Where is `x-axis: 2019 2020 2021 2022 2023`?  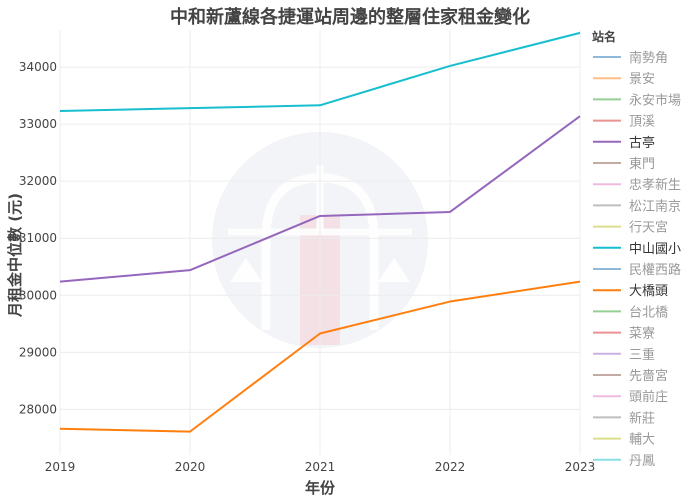
x-axis: 2019 2020 2021 2022 2023 is located at coordinates (320, 467).